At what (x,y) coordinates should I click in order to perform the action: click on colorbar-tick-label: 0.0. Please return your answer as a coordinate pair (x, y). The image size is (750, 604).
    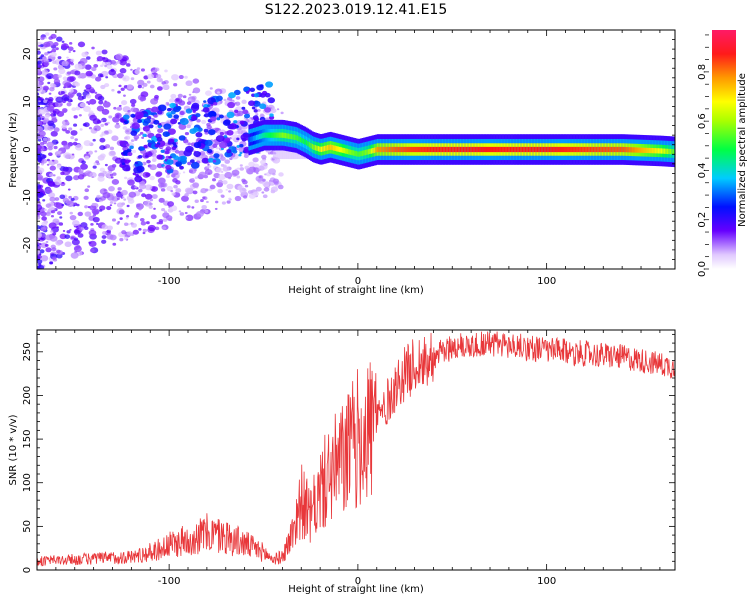
    Looking at the image, I should click on (702, 269).